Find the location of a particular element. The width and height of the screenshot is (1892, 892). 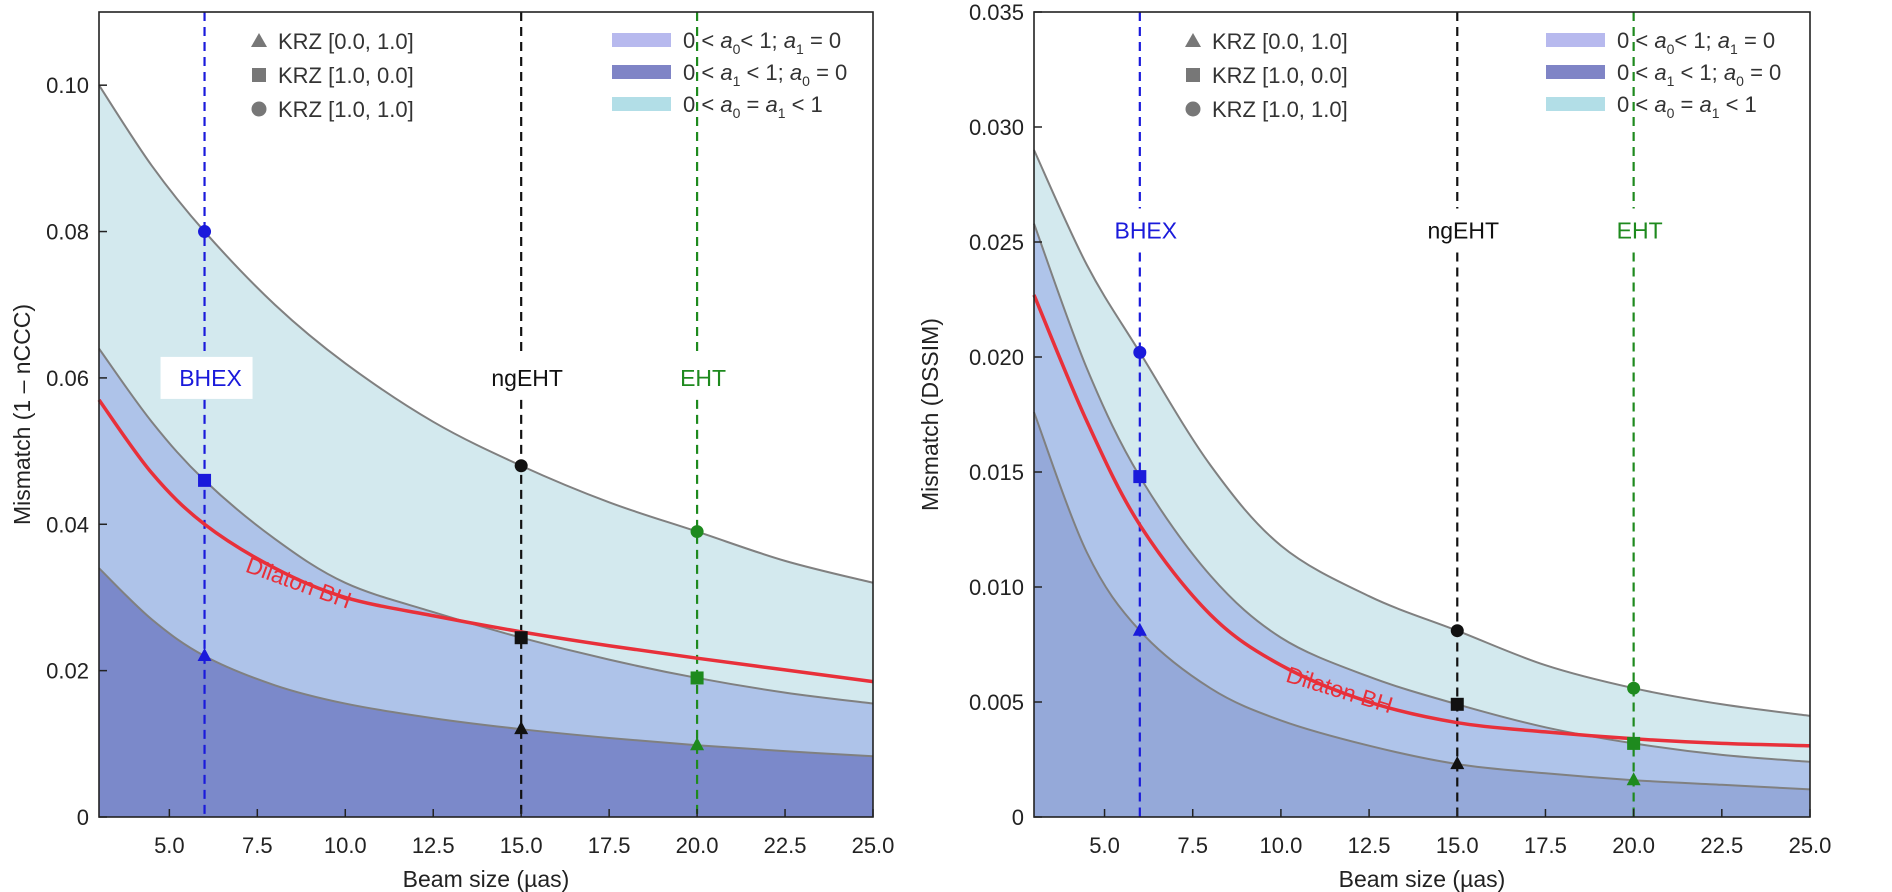

y-tick-label: 0.015 is located at coordinates (996, 472).